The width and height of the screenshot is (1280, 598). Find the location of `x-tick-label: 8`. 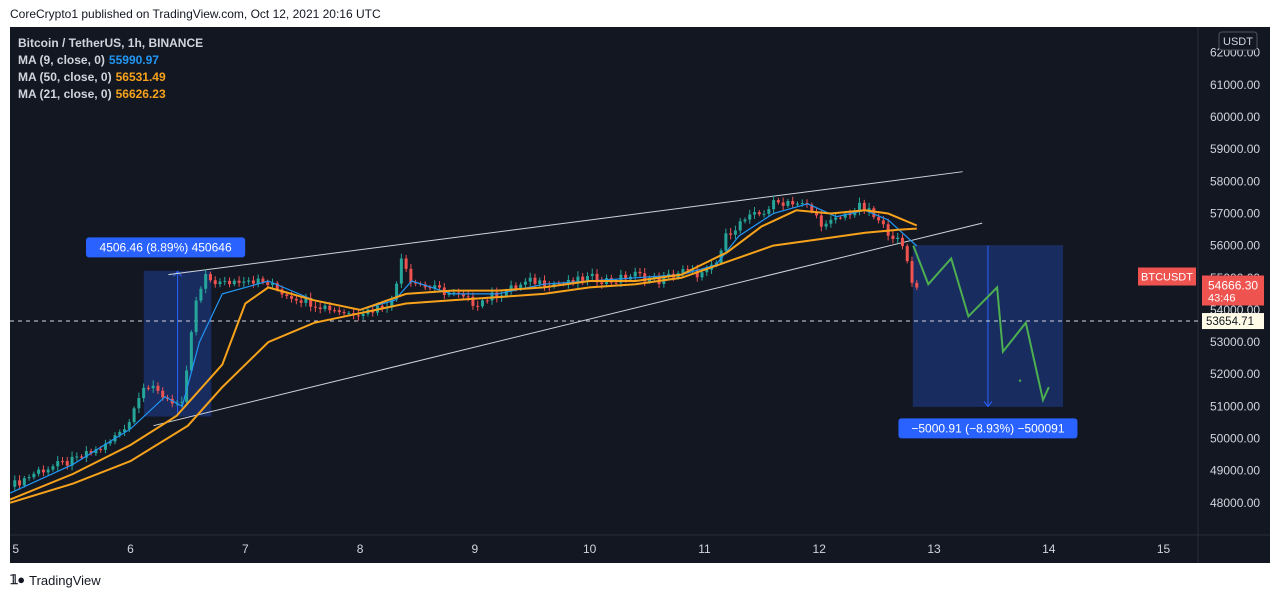

x-tick-label: 8 is located at coordinates (360, 549).